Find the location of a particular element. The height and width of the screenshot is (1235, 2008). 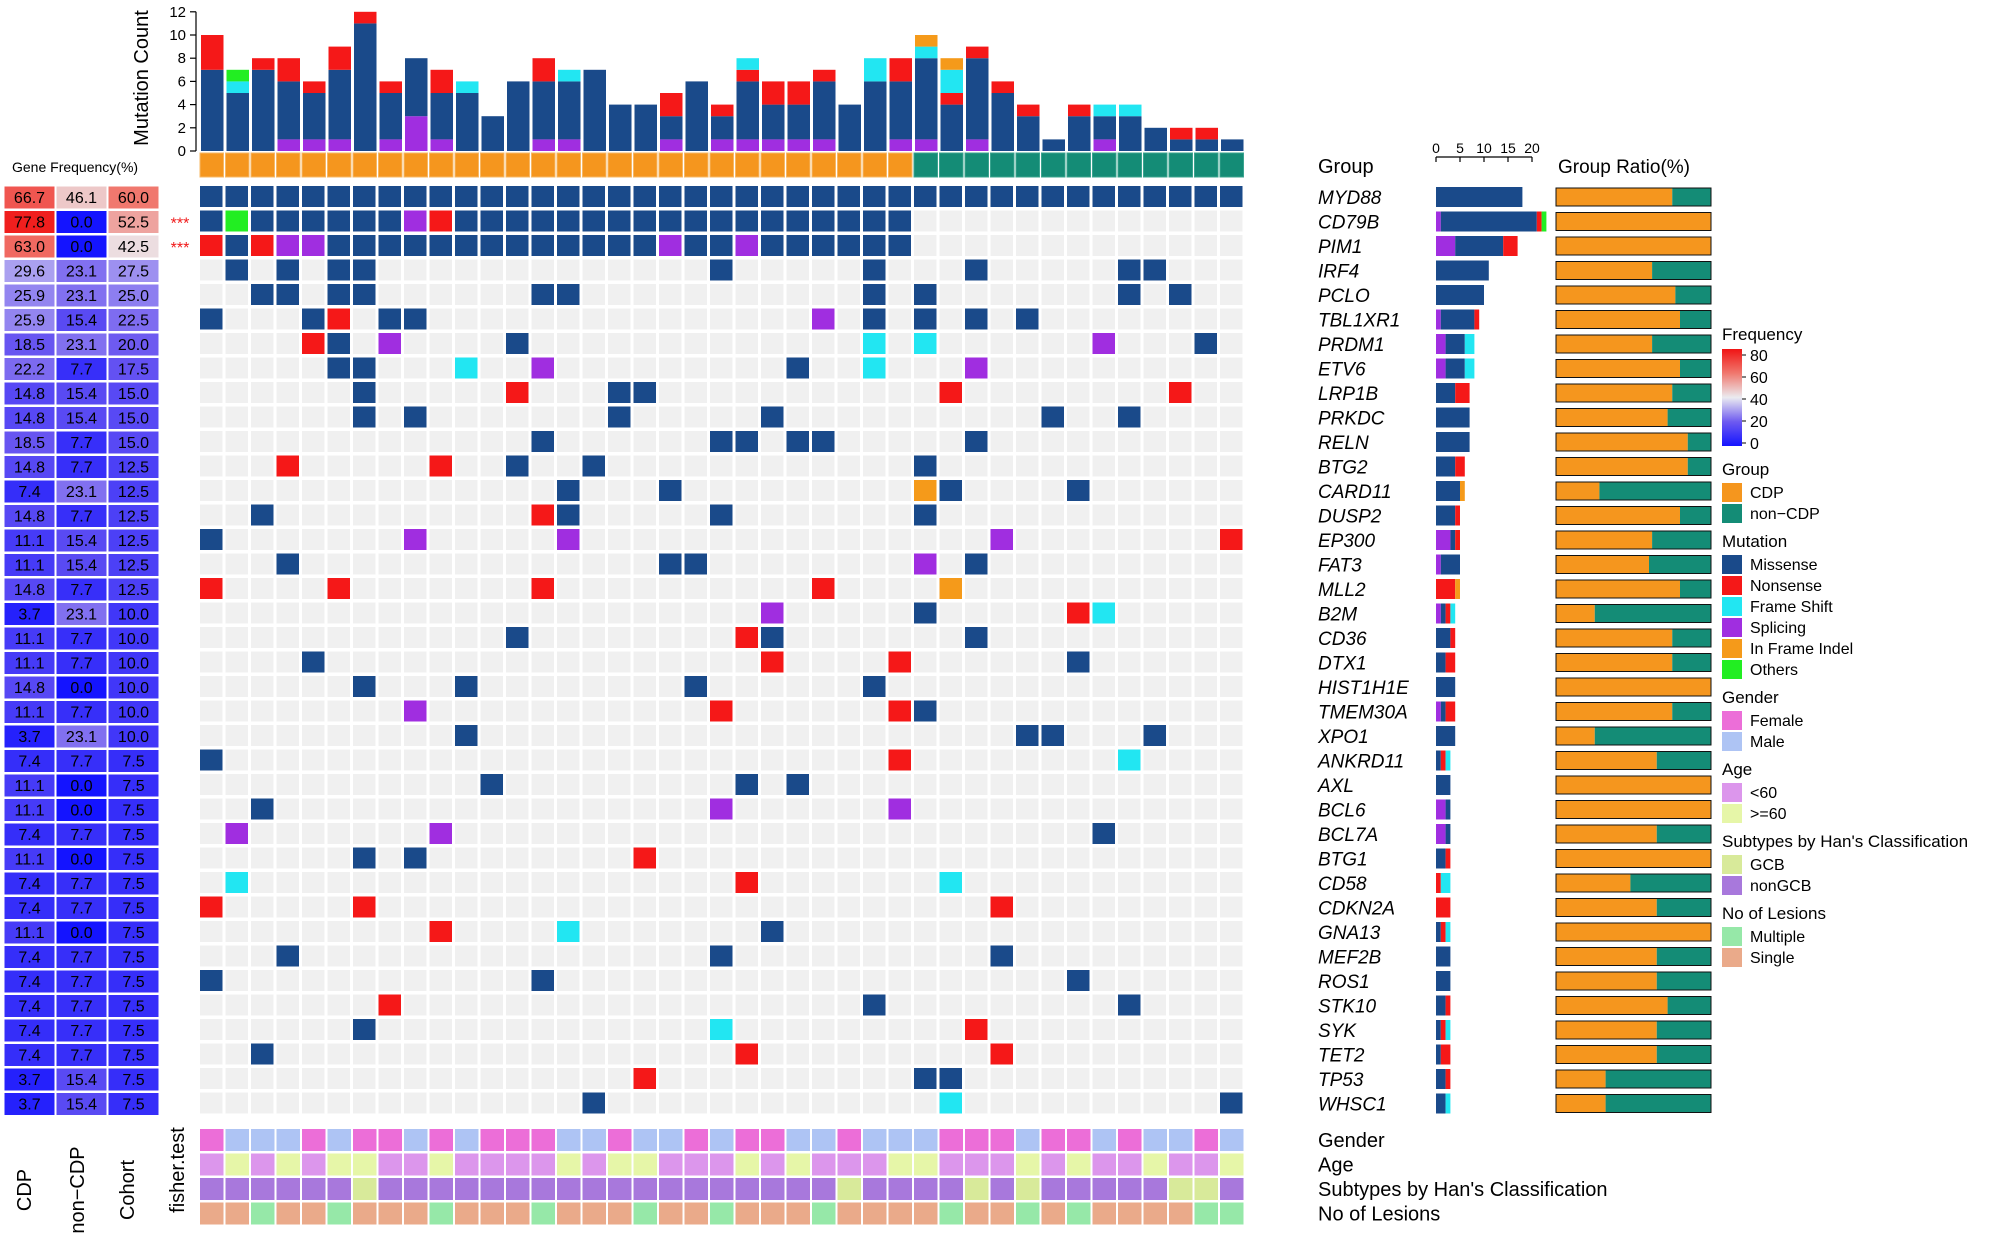

group-ratio-noncdp-bar is located at coordinates (1693, 295).